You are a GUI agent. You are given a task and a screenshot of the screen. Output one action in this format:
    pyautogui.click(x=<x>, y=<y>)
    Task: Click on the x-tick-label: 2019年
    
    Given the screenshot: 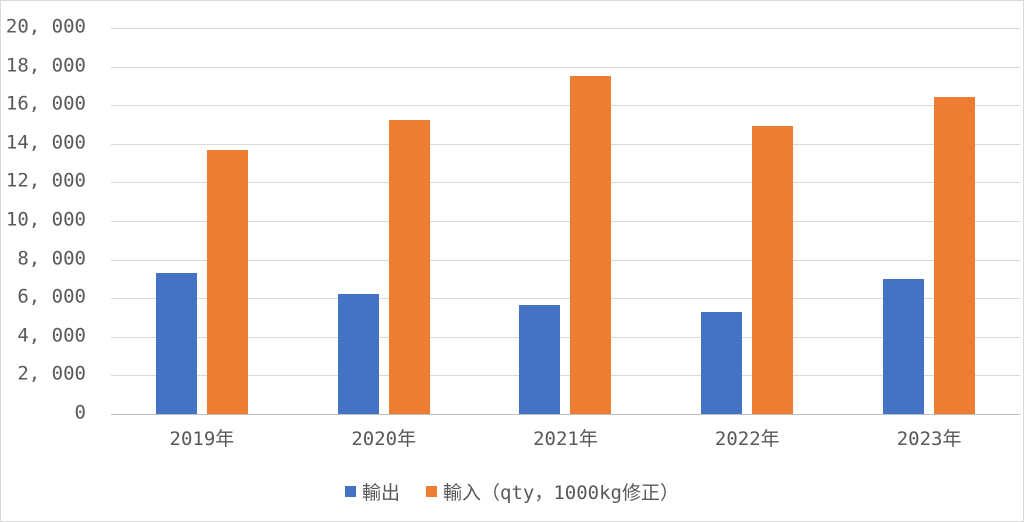 What is the action you would take?
    pyautogui.click(x=202, y=439)
    